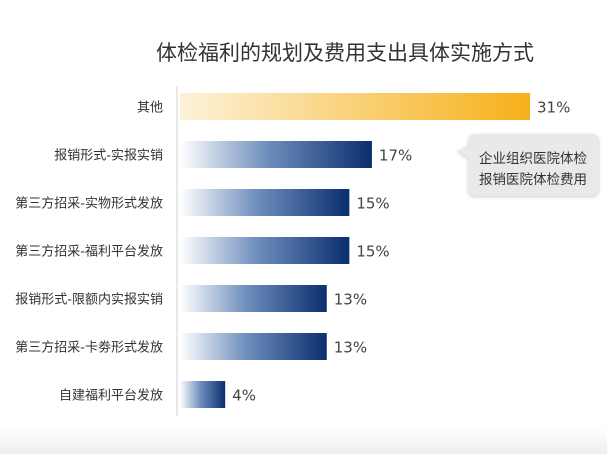  Describe the element at coordinates (345, 53) in the screenshot. I see `chart-title: 体检福利的规划及费用支出具体实施方式` at that location.